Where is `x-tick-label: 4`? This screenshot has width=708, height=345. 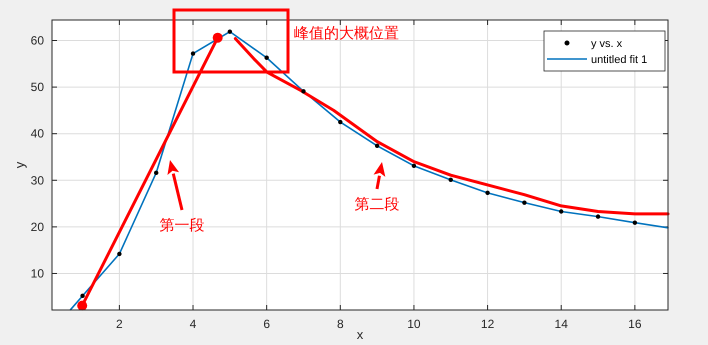 x-tick-label: 4 is located at coordinates (193, 324).